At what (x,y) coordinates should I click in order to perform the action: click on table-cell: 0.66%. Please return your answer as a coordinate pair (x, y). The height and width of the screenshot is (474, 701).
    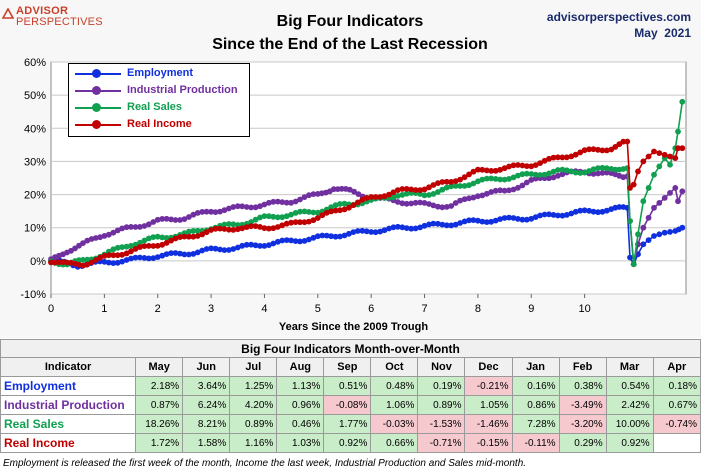
    Looking at the image, I should click on (394, 443).